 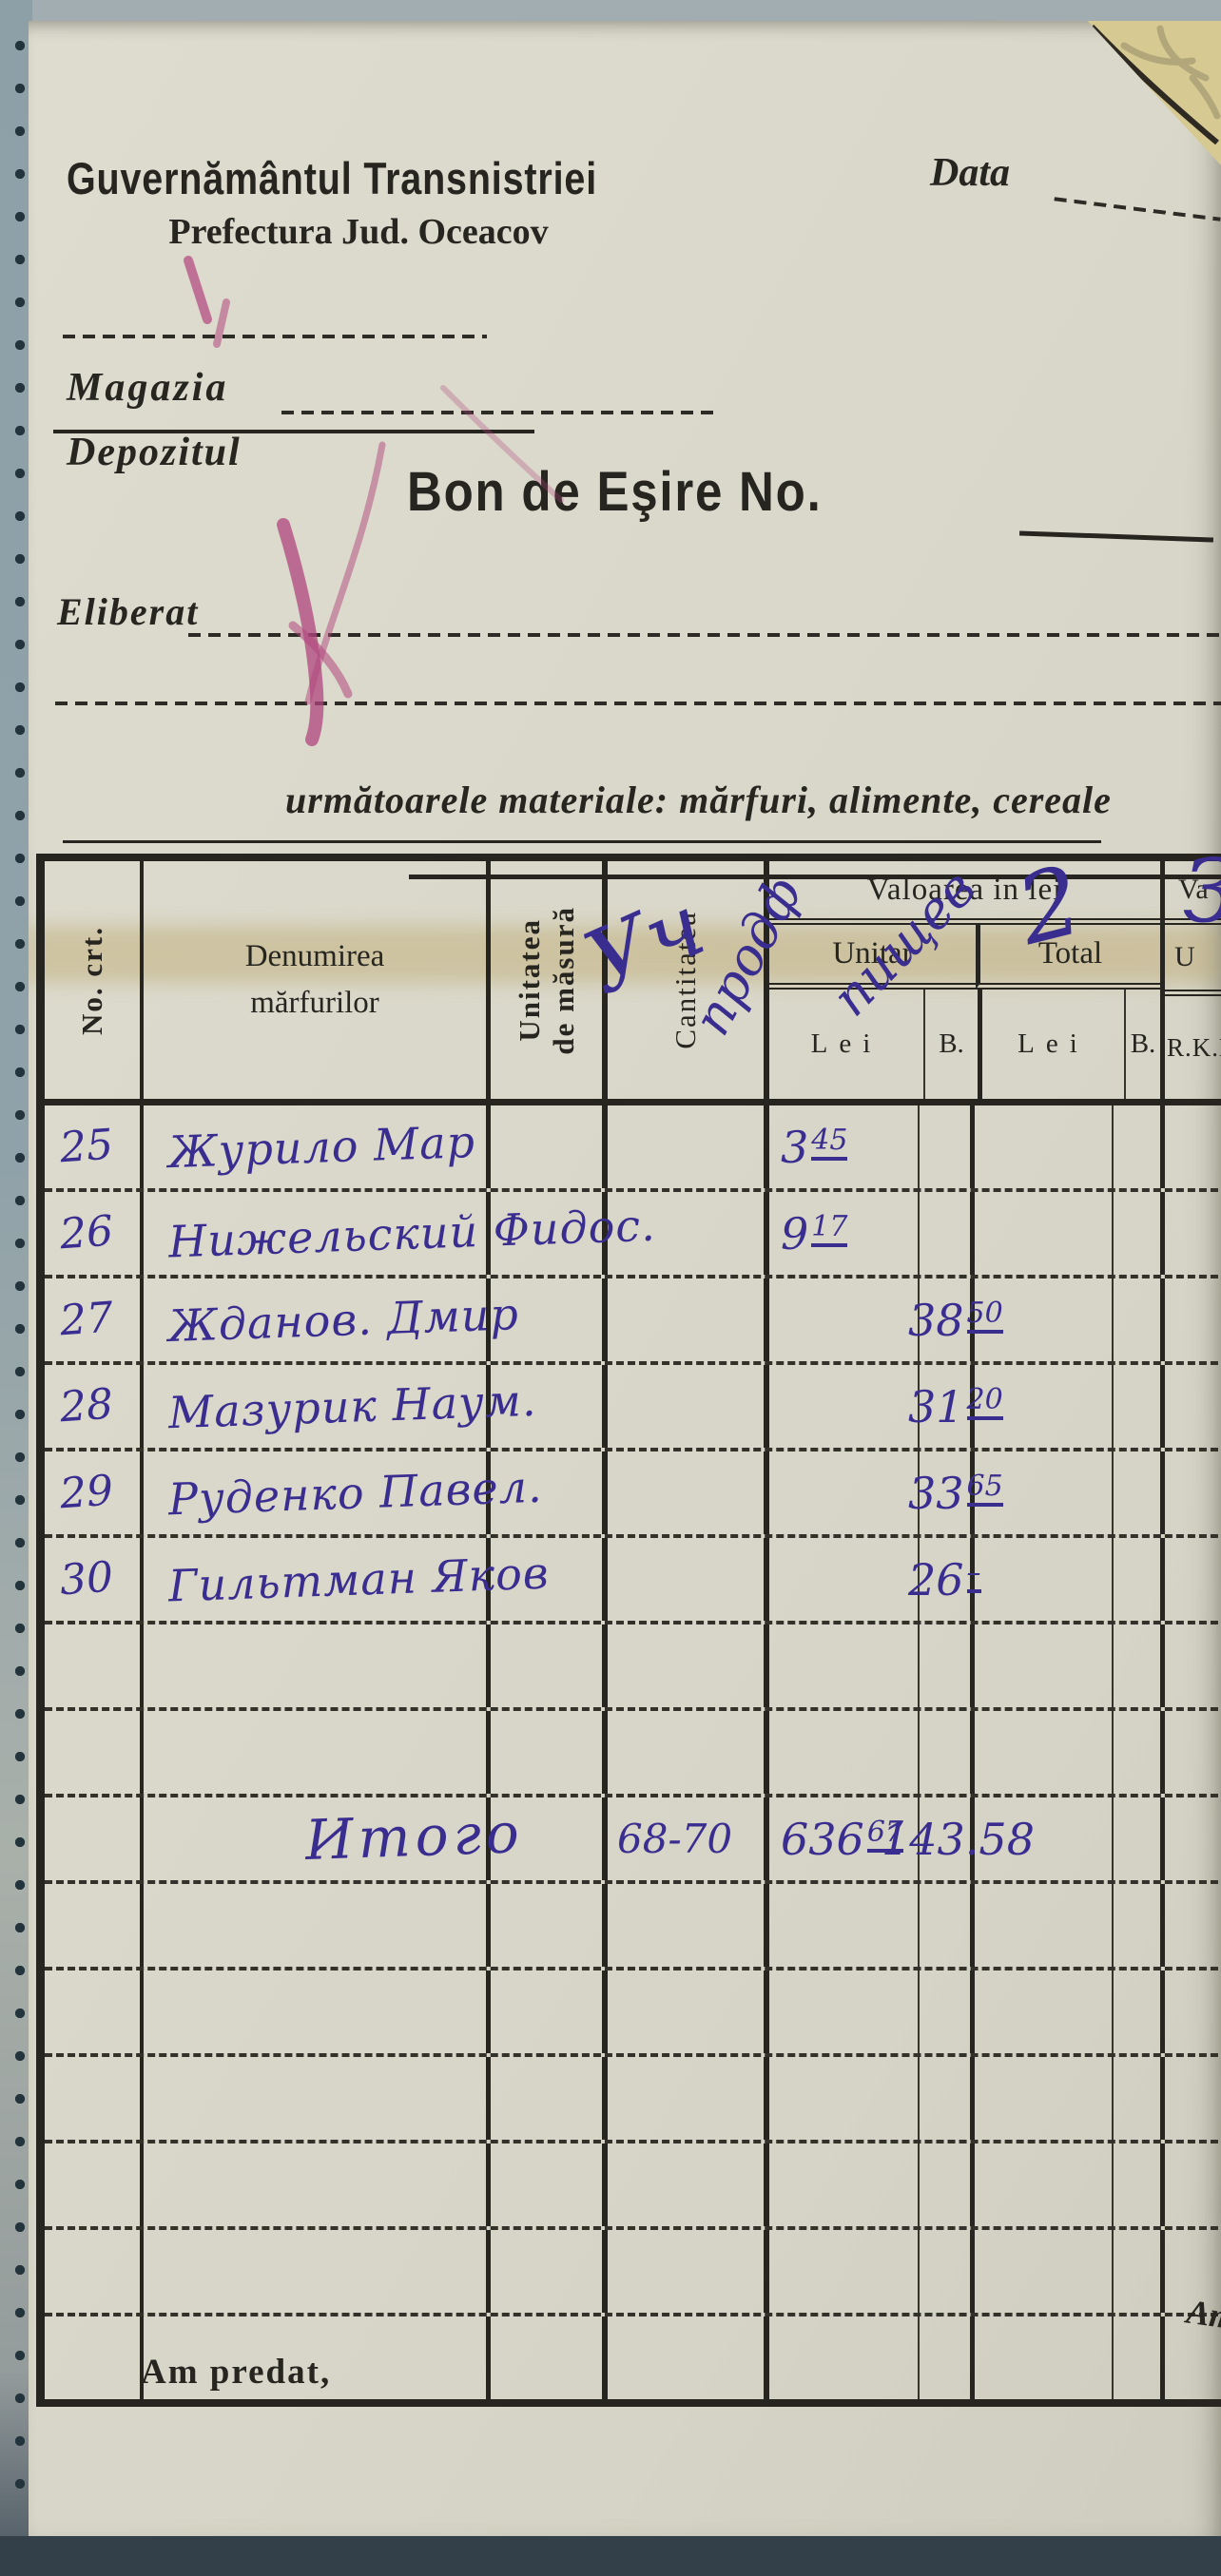 What do you see at coordinates (841, 1147) in the screenshot?
I see `cell-unitar-lei: 3 45` at bounding box center [841, 1147].